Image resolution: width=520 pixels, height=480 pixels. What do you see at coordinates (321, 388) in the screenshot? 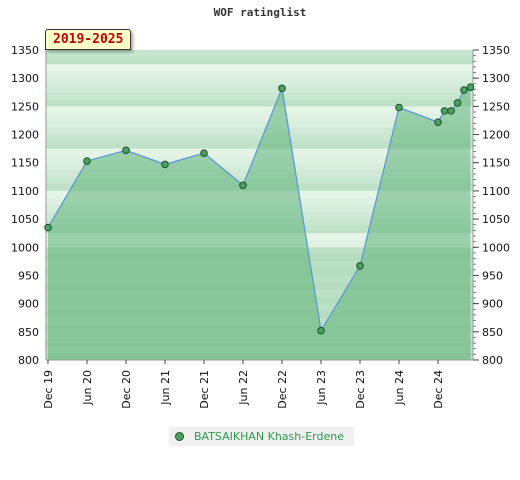
I see `x-tick-label: Jun 23` at bounding box center [321, 388].